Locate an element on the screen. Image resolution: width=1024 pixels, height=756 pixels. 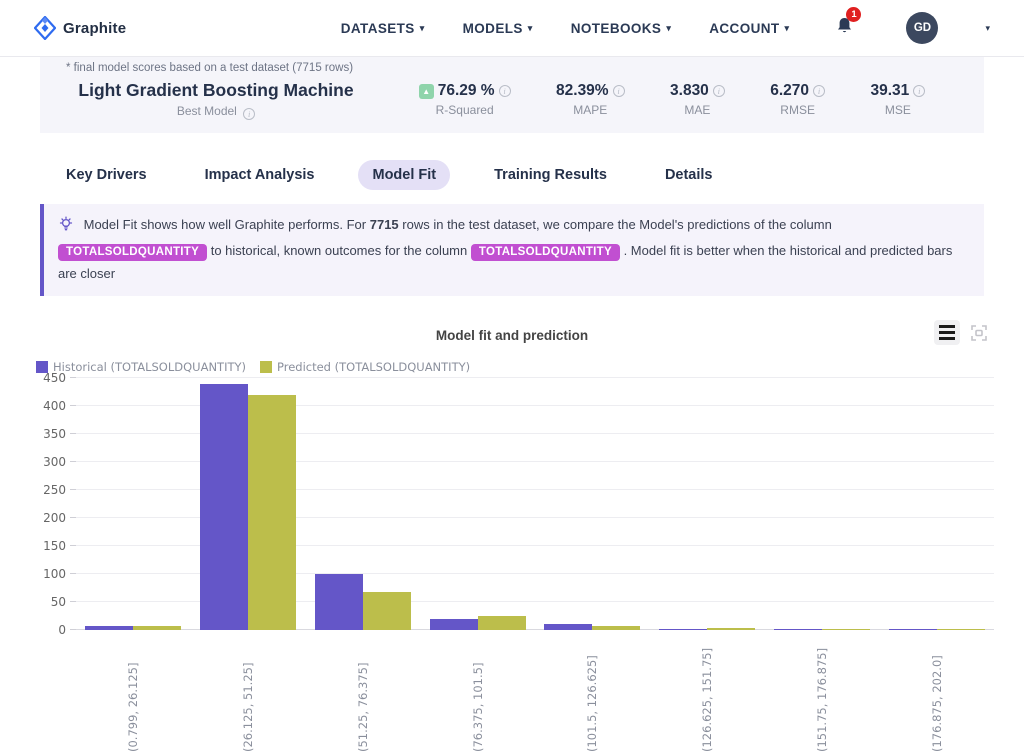
metric-label: MSE is located at coordinates (897, 110).